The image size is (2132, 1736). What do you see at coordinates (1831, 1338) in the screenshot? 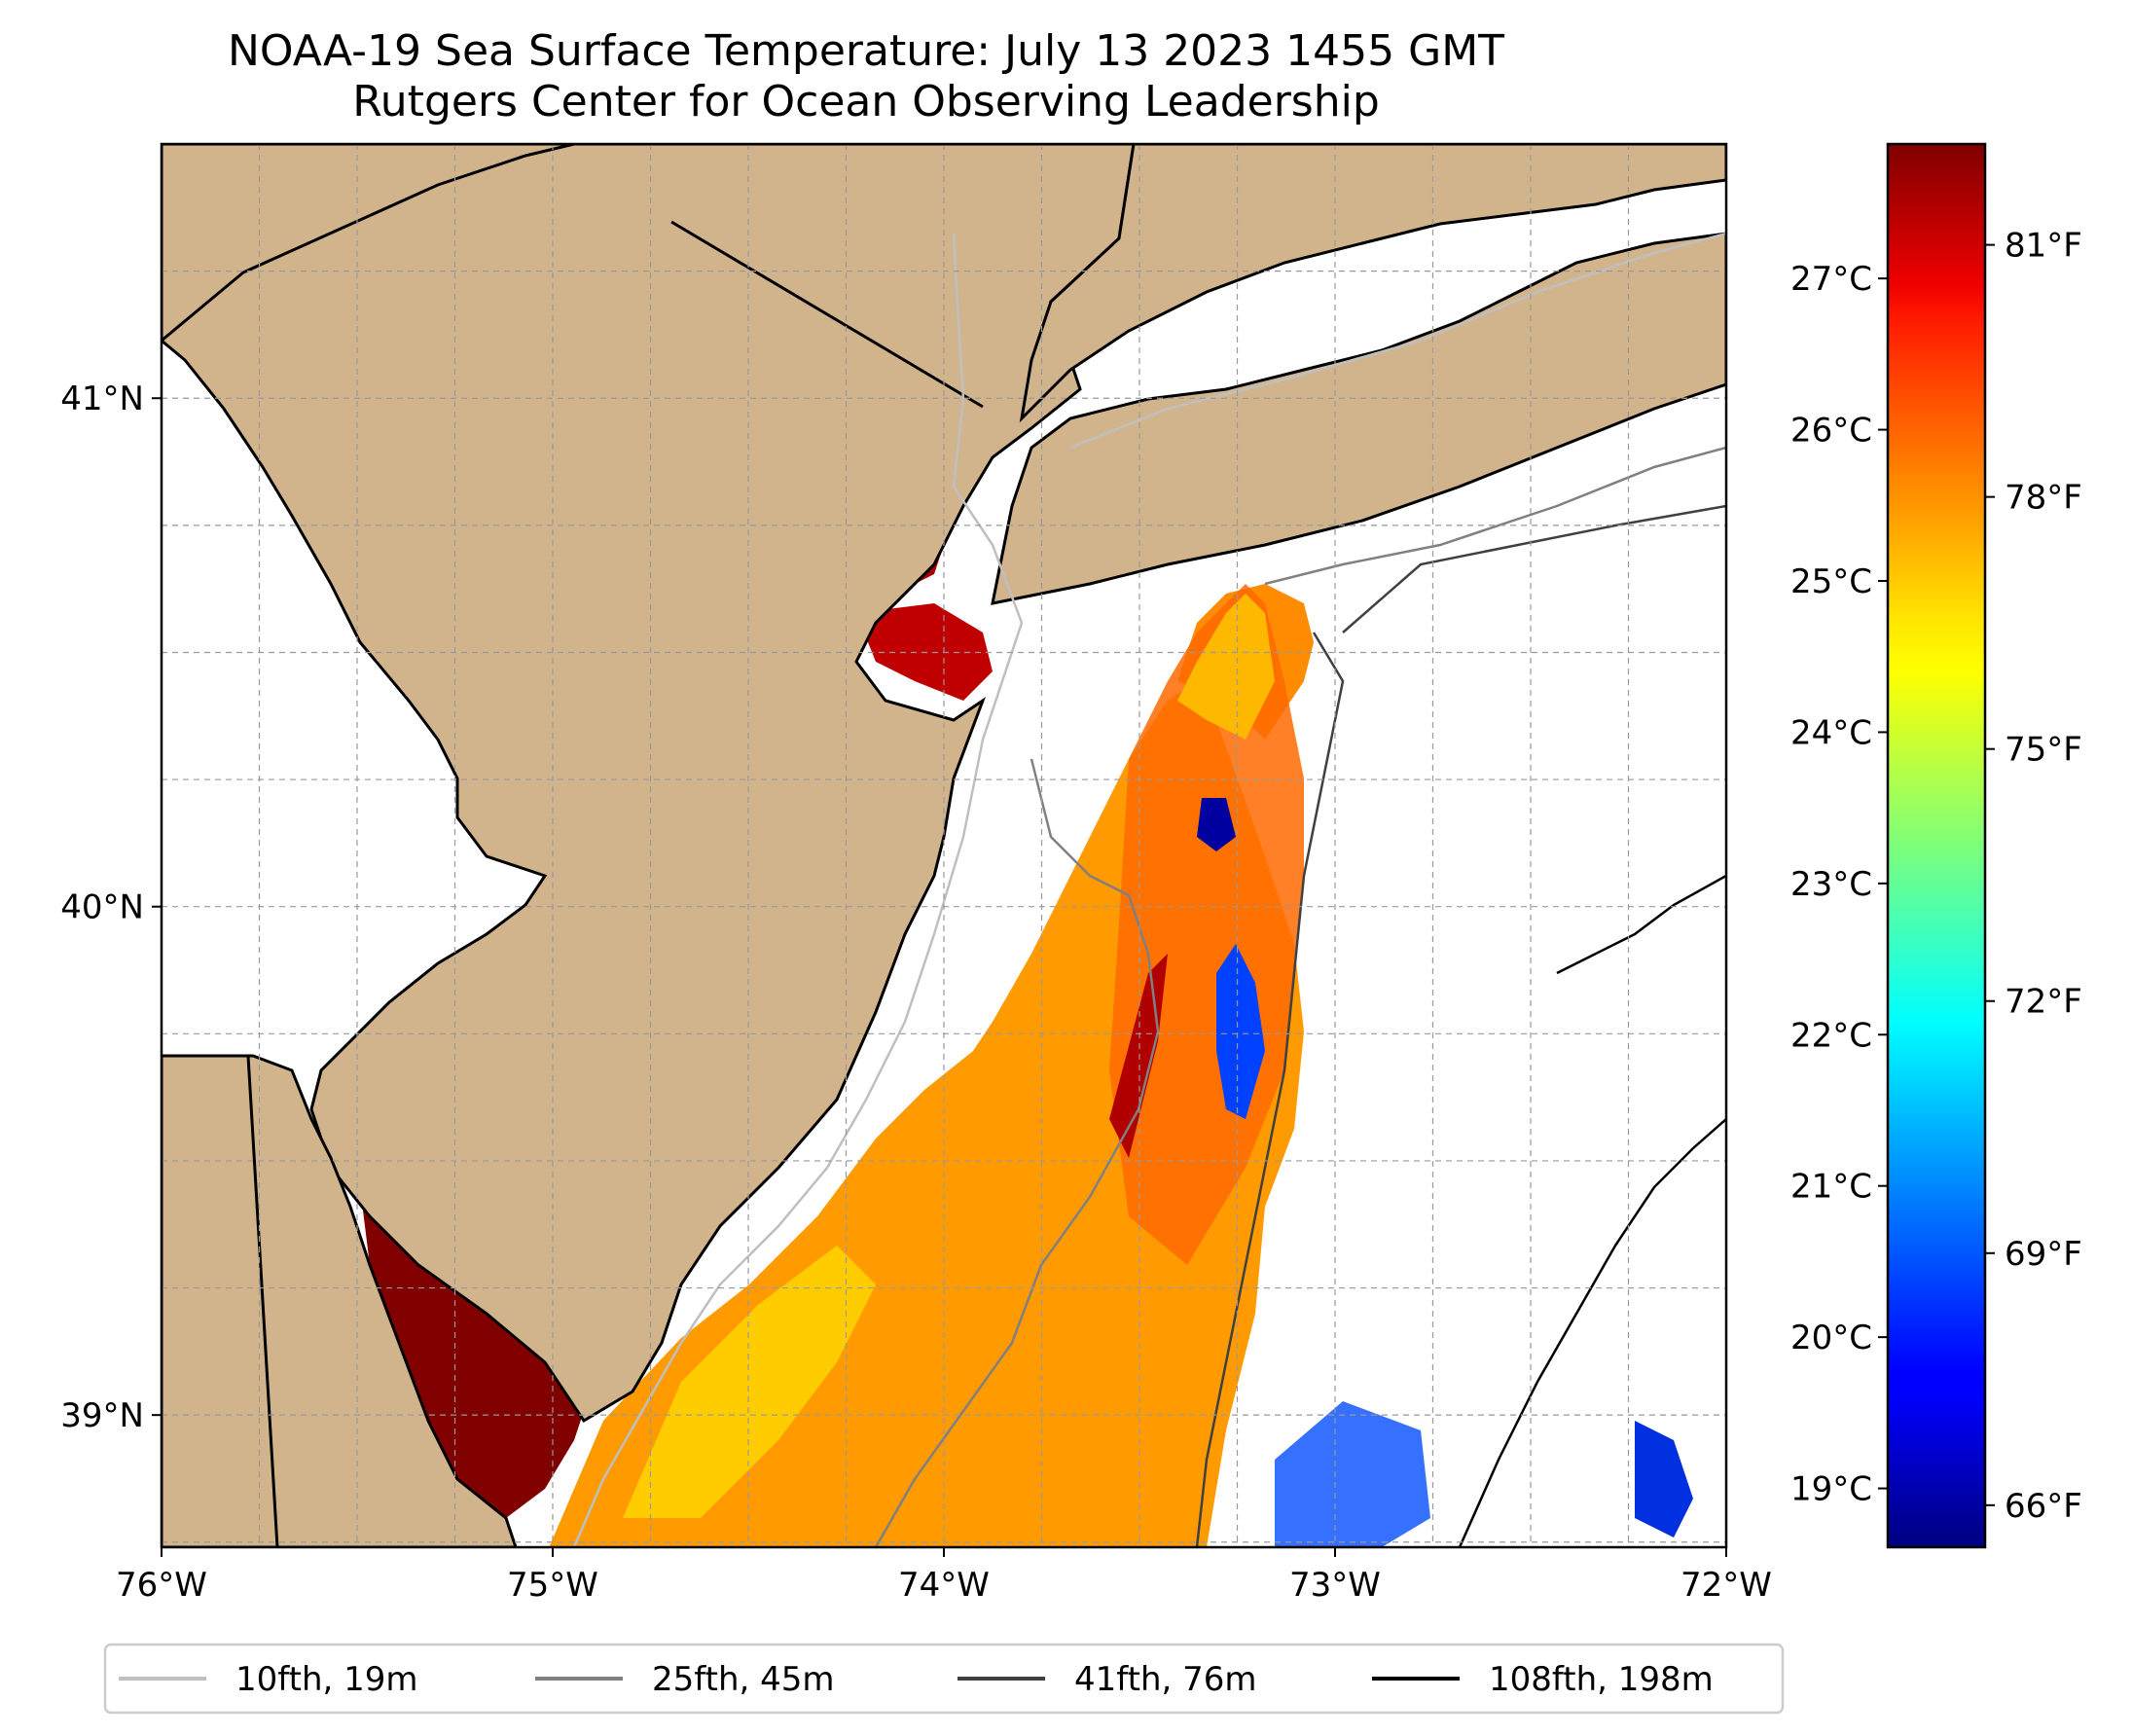
I see `celsius-tick-label: 20°C` at bounding box center [1831, 1338].